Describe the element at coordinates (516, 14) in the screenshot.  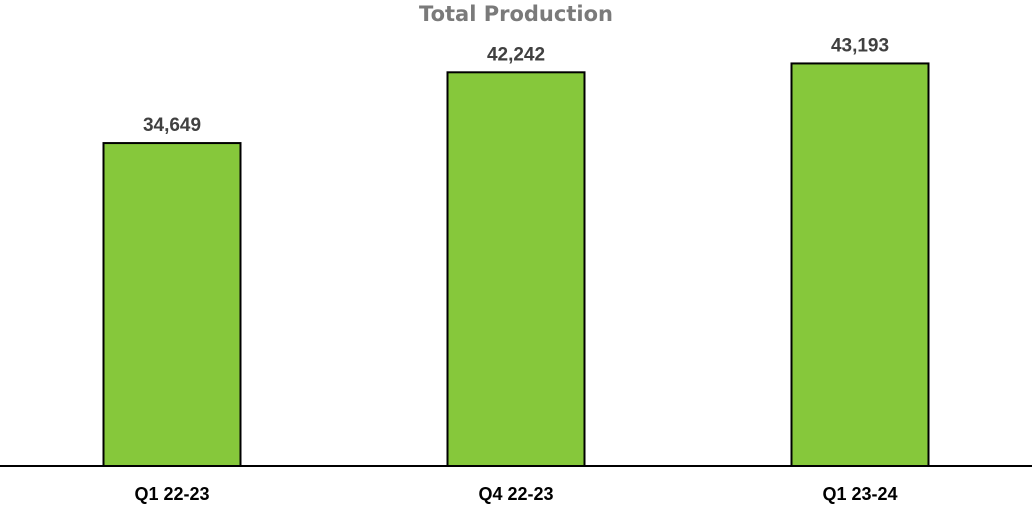
I see `chart-title: Total Production` at that location.